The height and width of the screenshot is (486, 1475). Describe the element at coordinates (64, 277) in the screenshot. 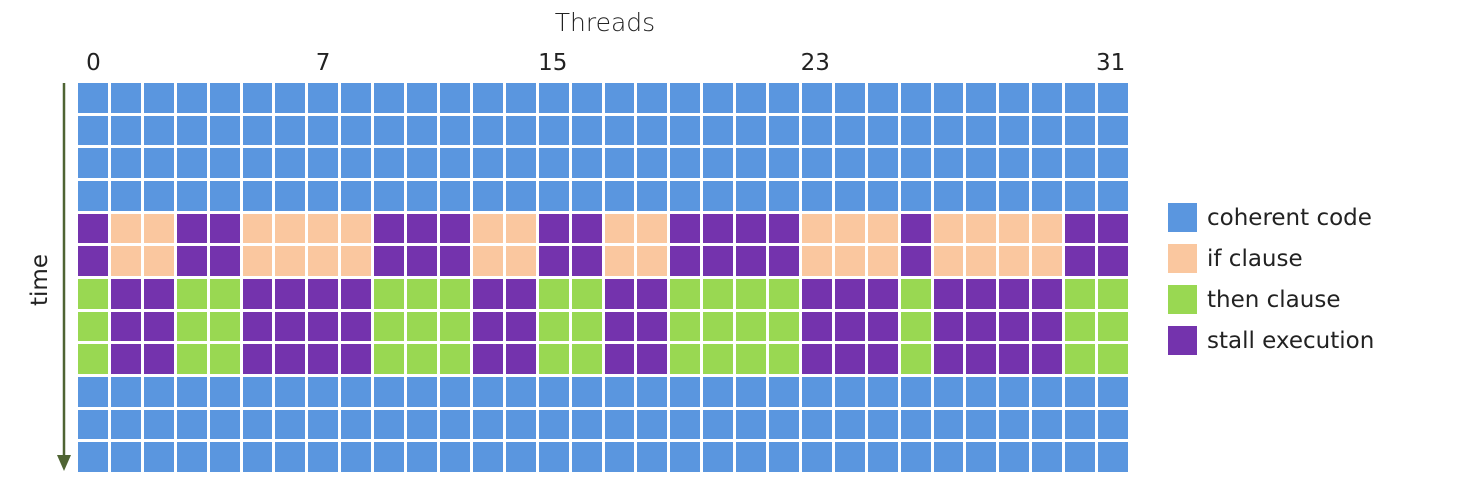

I see `time-arrow-icon` at that location.